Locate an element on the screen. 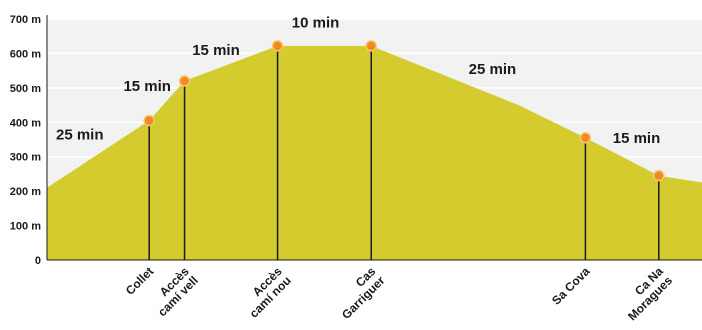  y-tick-label: 0 is located at coordinates (38, 261).